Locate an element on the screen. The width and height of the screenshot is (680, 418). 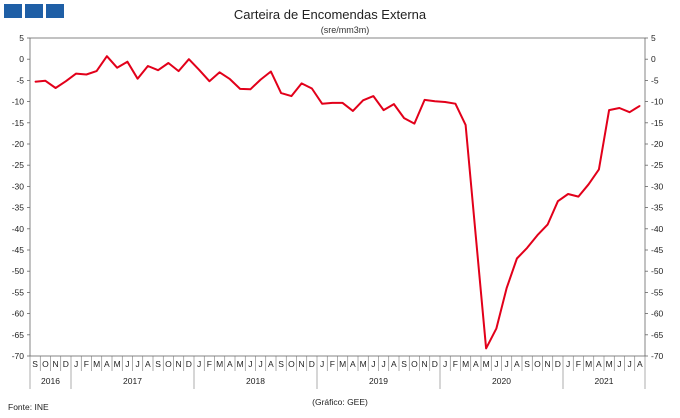
ine-logo is located at coordinates (34, 11).